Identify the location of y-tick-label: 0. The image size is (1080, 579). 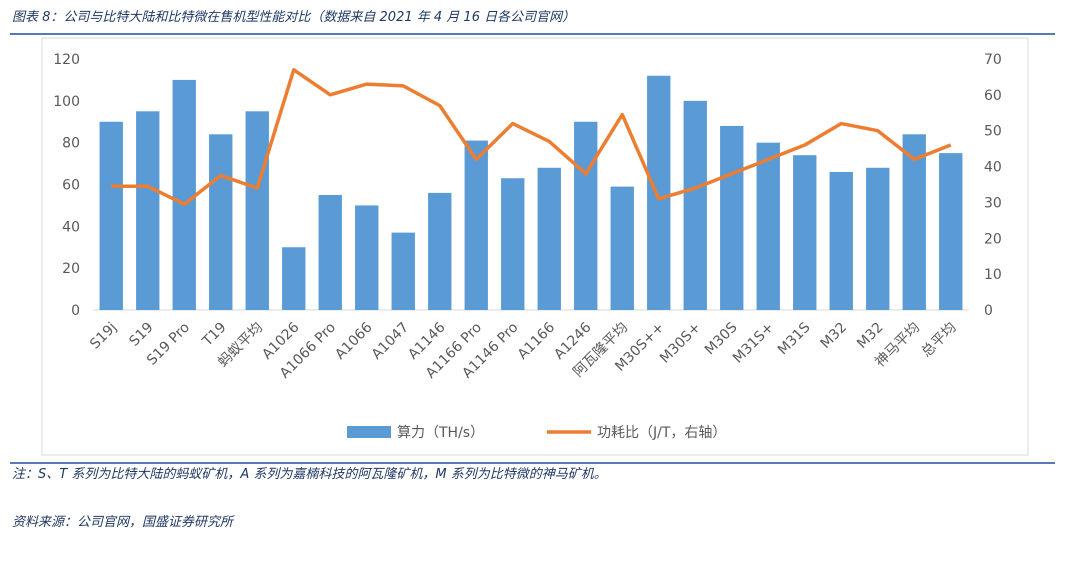
(75, 311).